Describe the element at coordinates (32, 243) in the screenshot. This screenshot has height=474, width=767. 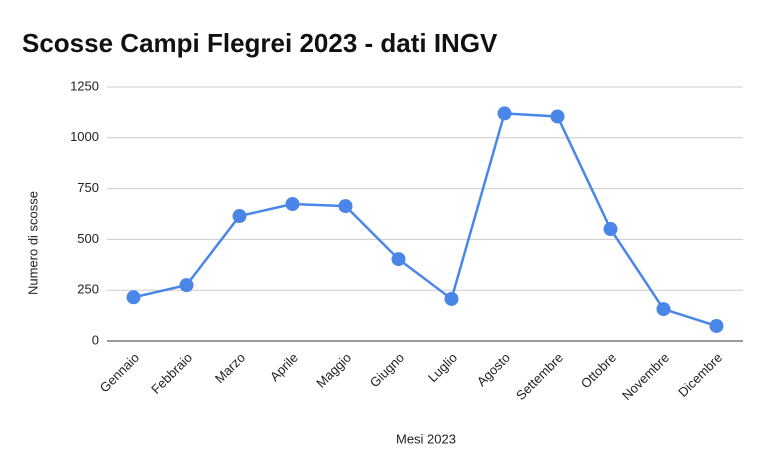
I see `y-axis-label: Numero di scosse` at that location.